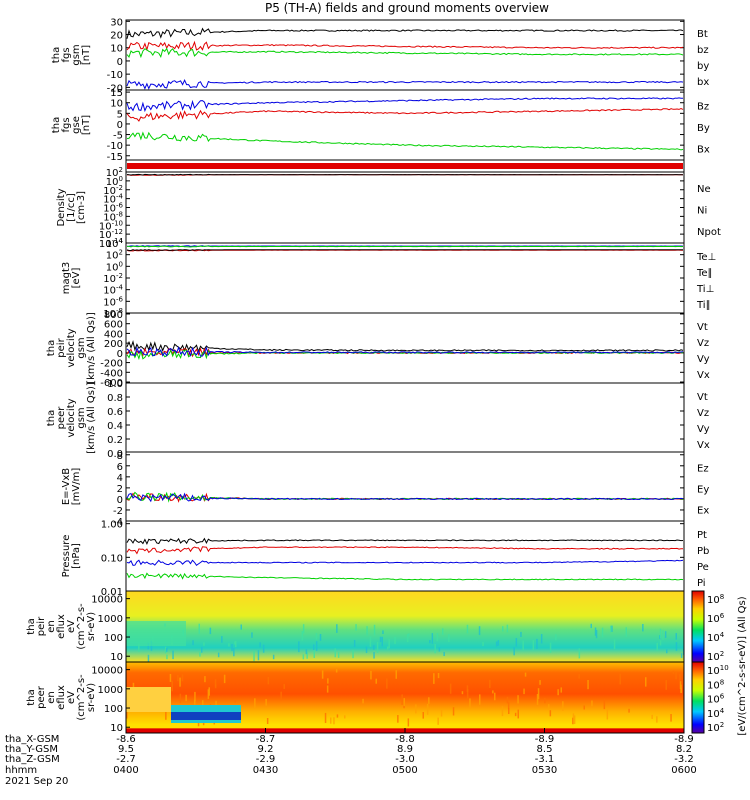  I want to click on efield-ylabel: E=-VxB[mV/m], so click(71, 487).